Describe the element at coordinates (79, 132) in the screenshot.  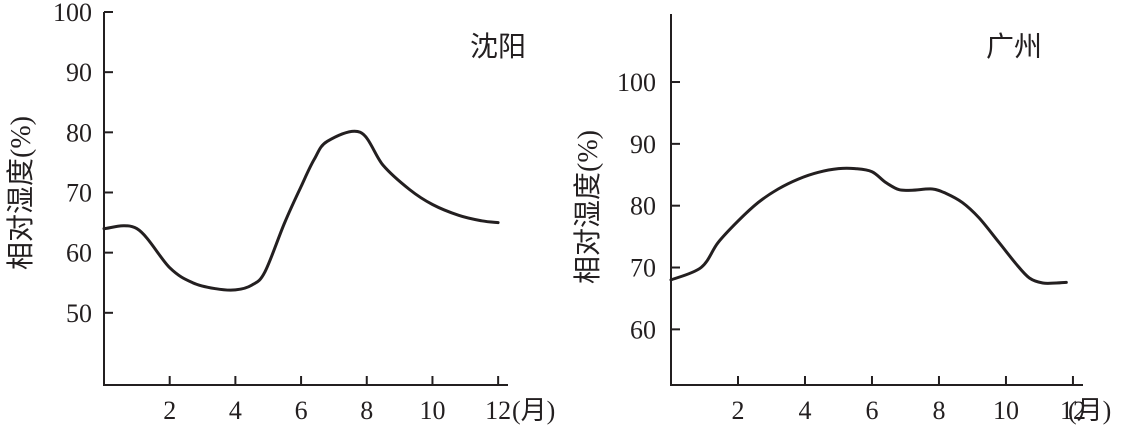
I see `shenyang-y-tick-label: 80` at that location.